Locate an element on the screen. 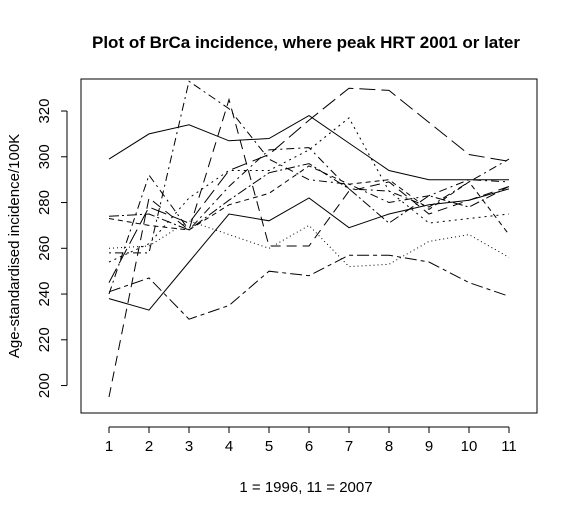 The height and width of the screenshot is (515, 575). y-tick-label: 220 is located at coordinates (44, 339).